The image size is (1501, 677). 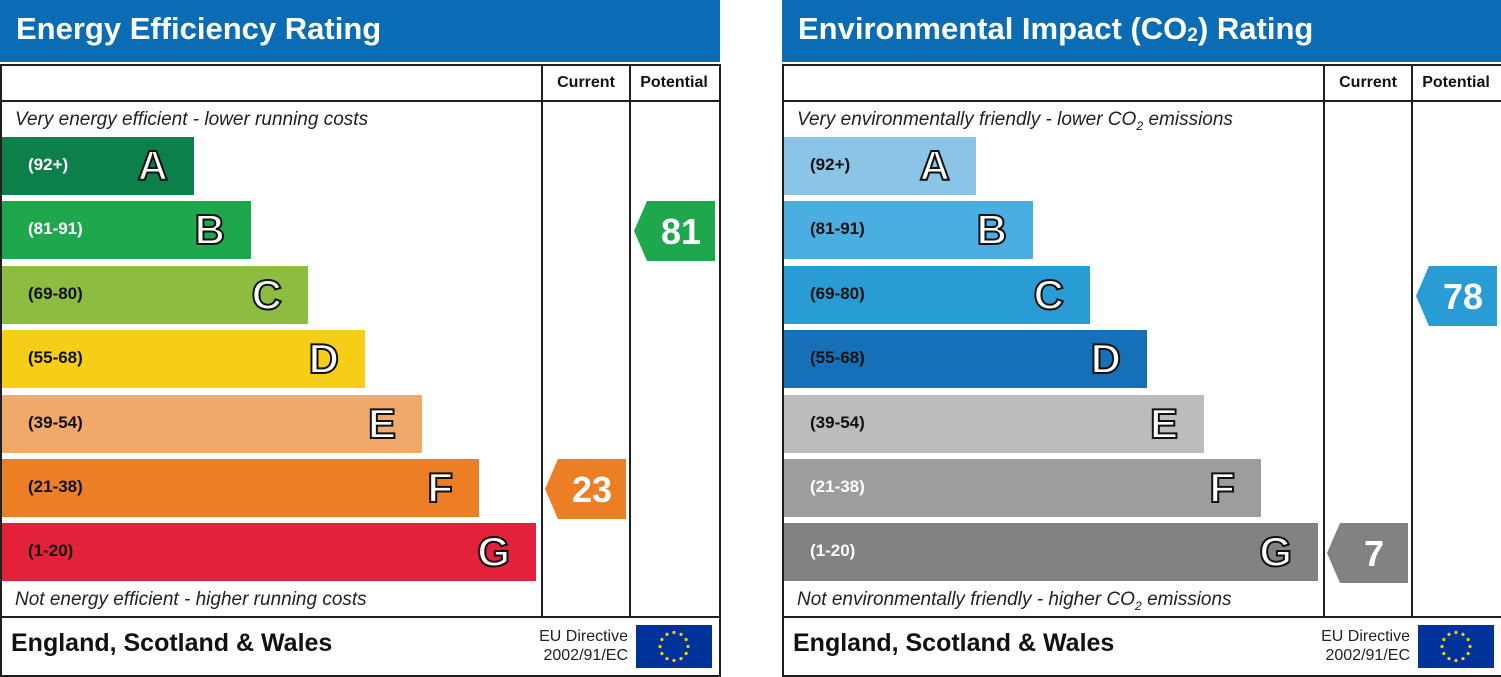 I want to click on current-rating-value: 7, so click(x=1374, y=553).